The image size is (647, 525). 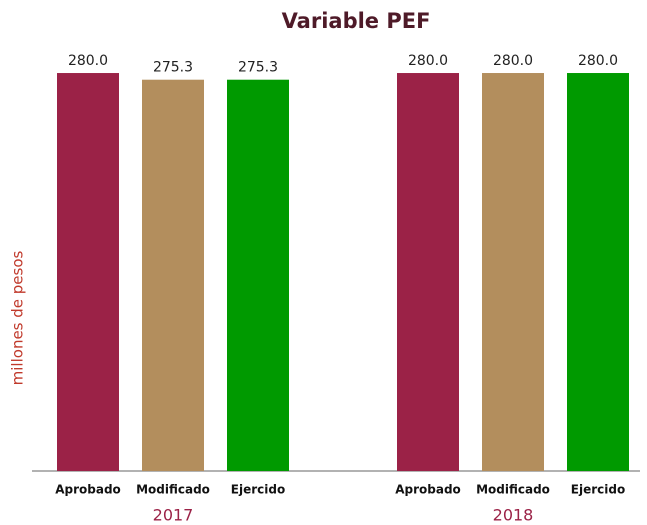 What do you see at coordinates (173, 515) in the screenshot?
I see `x-group-label: 2017` at bounding box center [173, 515].